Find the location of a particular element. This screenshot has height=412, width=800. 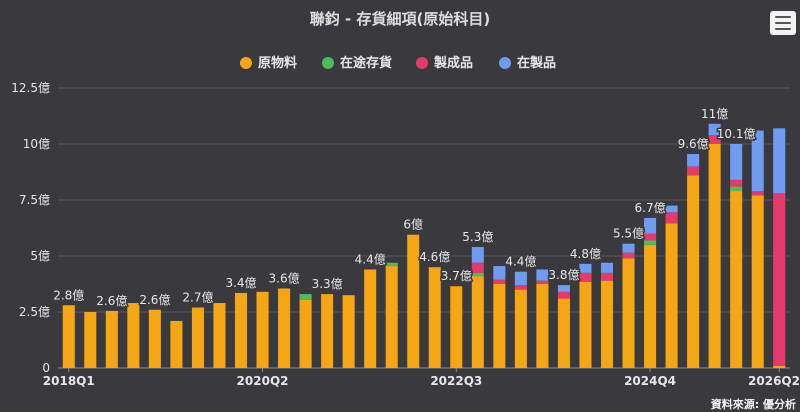

hamburger-menu-icon is located at coordinates (783, 23).